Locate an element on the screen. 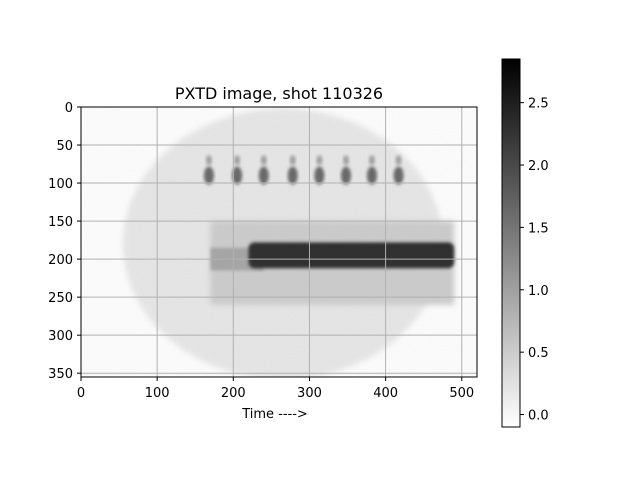 This screenshot has height=480, width=640. colorbar-gradient is located at coordinates (511, 243).